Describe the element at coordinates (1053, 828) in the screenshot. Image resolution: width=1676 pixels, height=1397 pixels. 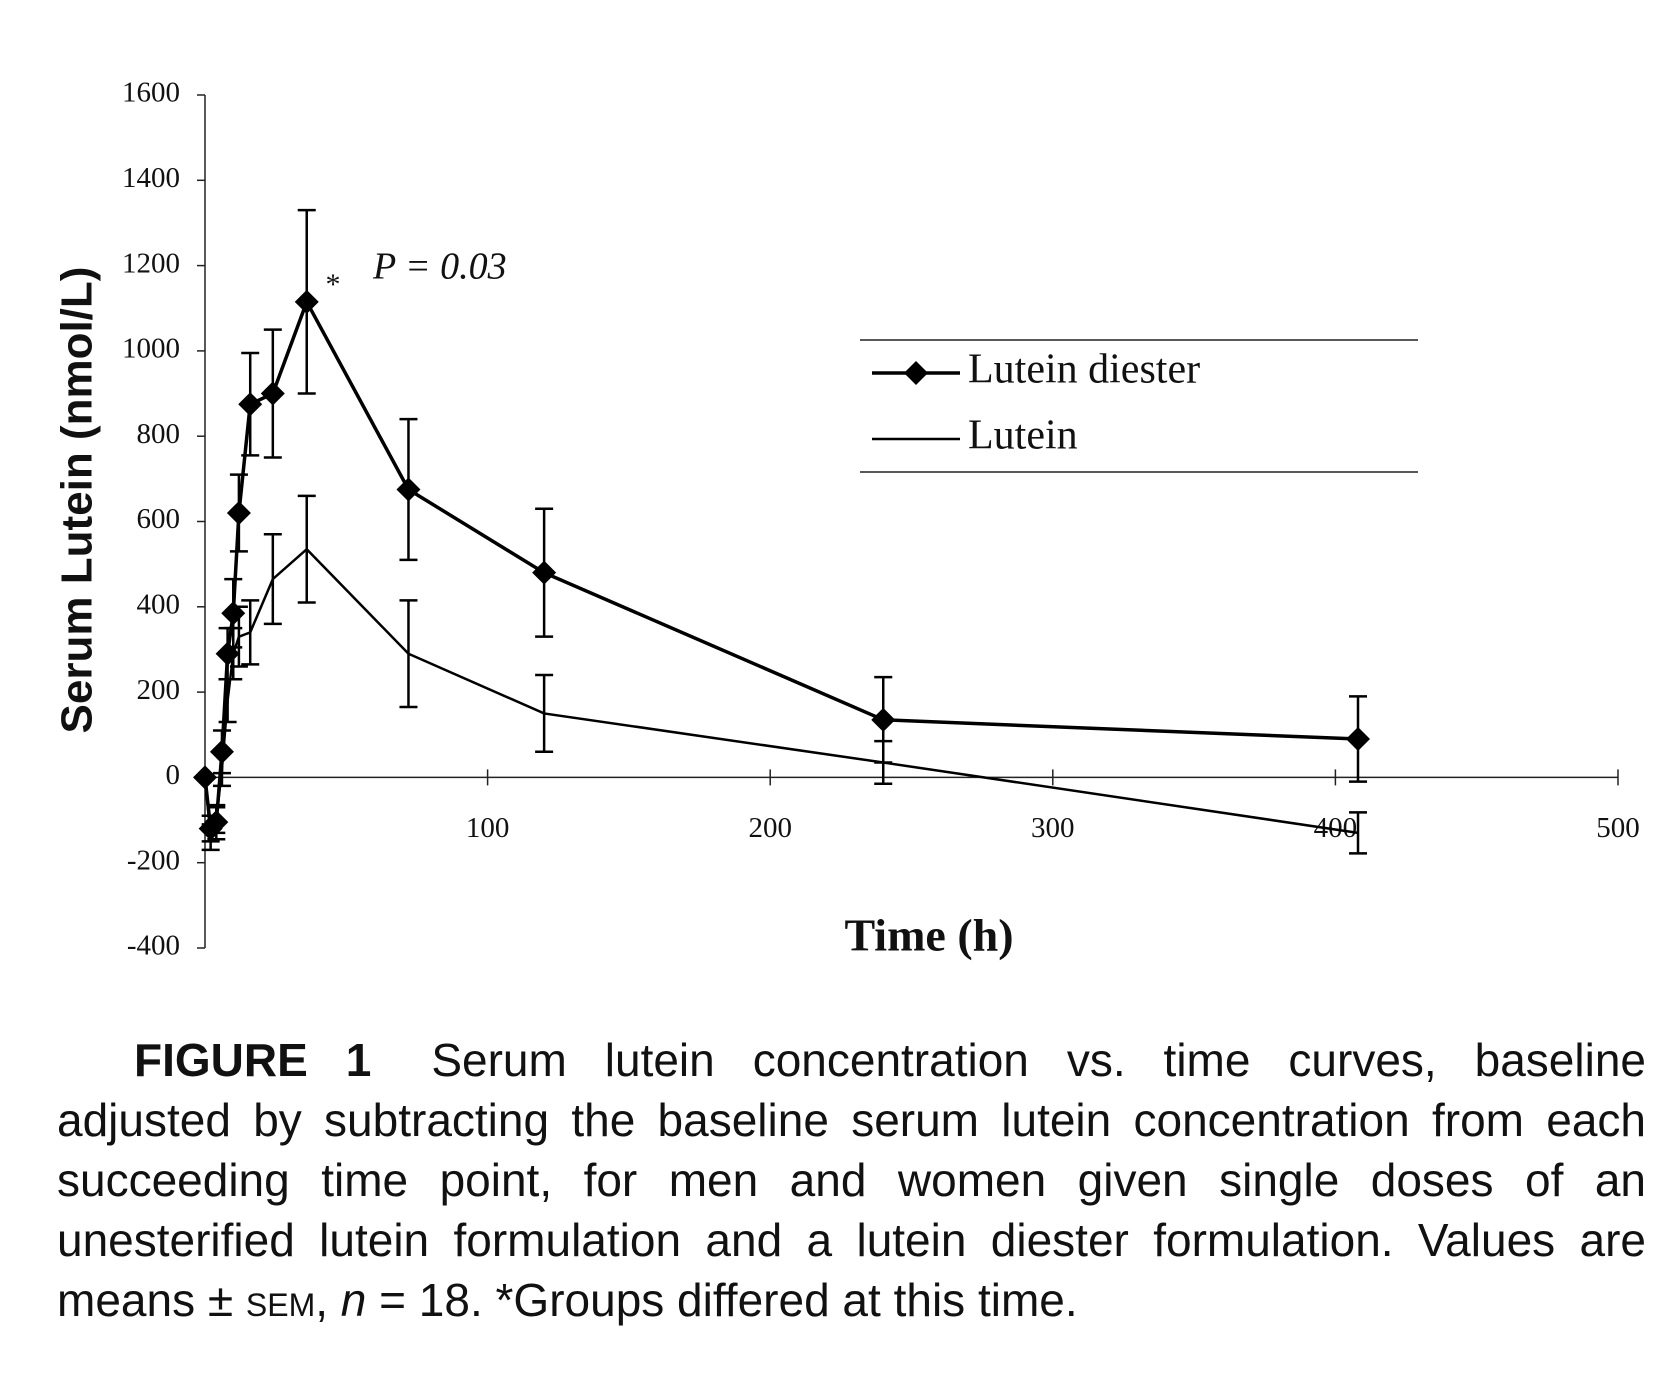
I see `x-tick-label: 300` at that location.